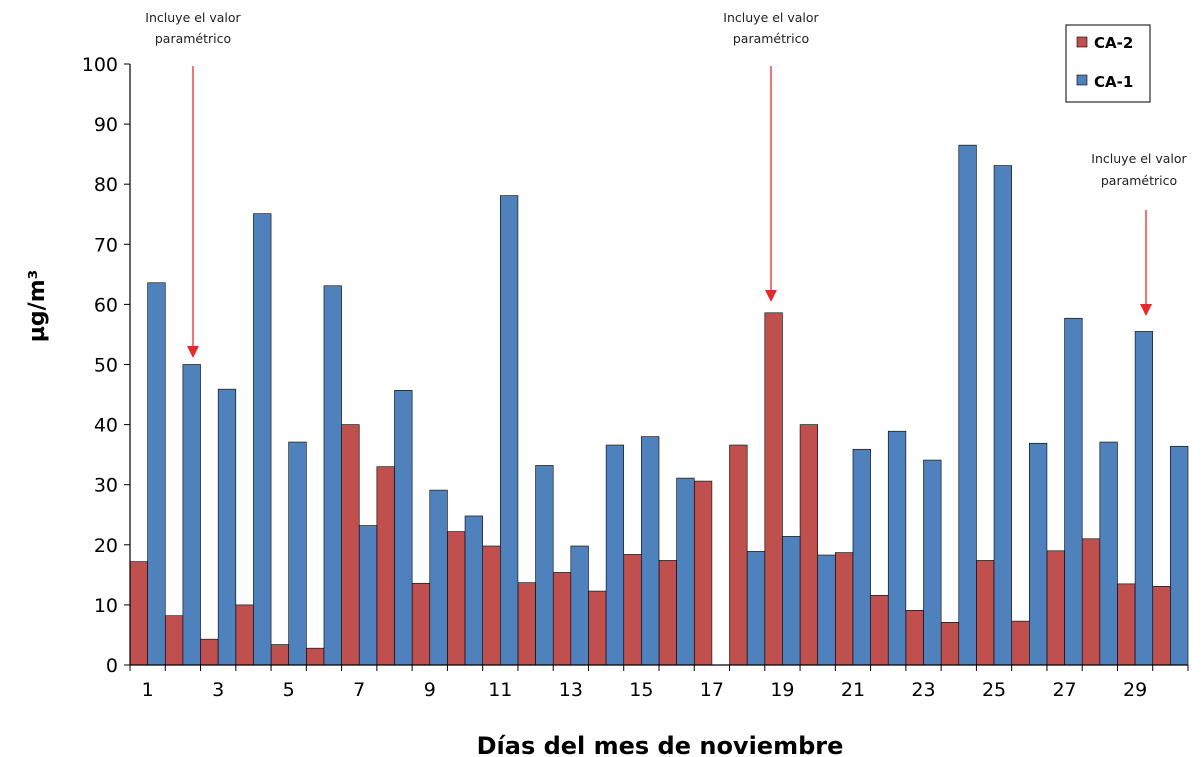 The image size is (1203, 757). I want to click on annotation-2: Incluye el valor paramétrico, so click(771, 156).